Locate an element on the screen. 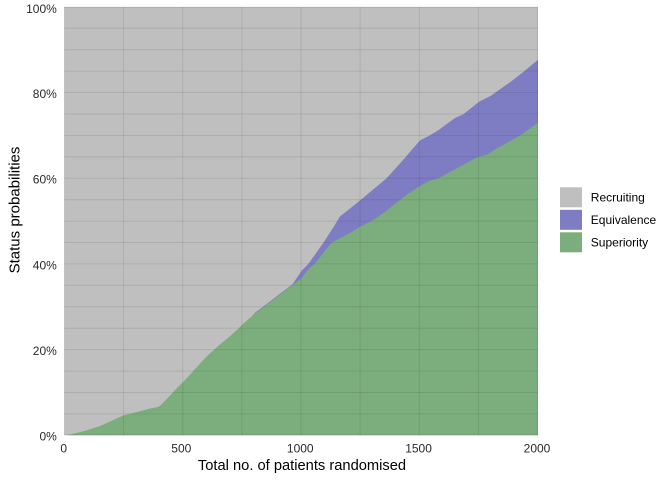 This screenshot has height=480, width=672. svg-text: Superiority is located at coordinates (619, 243).